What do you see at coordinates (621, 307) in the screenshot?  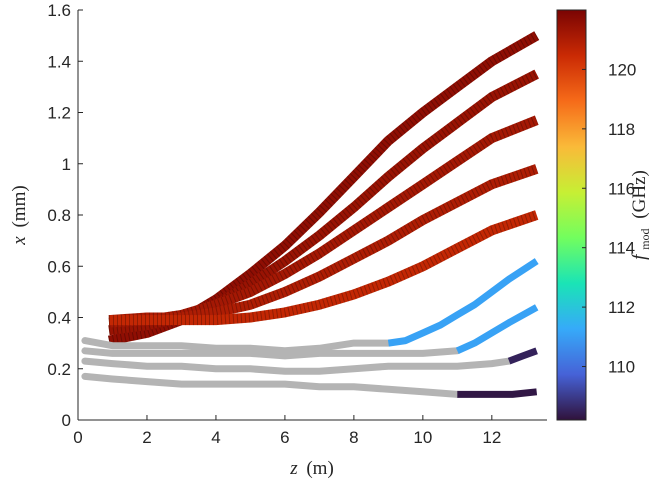 I see `colorbar-tick-label: 112` at bounding box center [621, 307].